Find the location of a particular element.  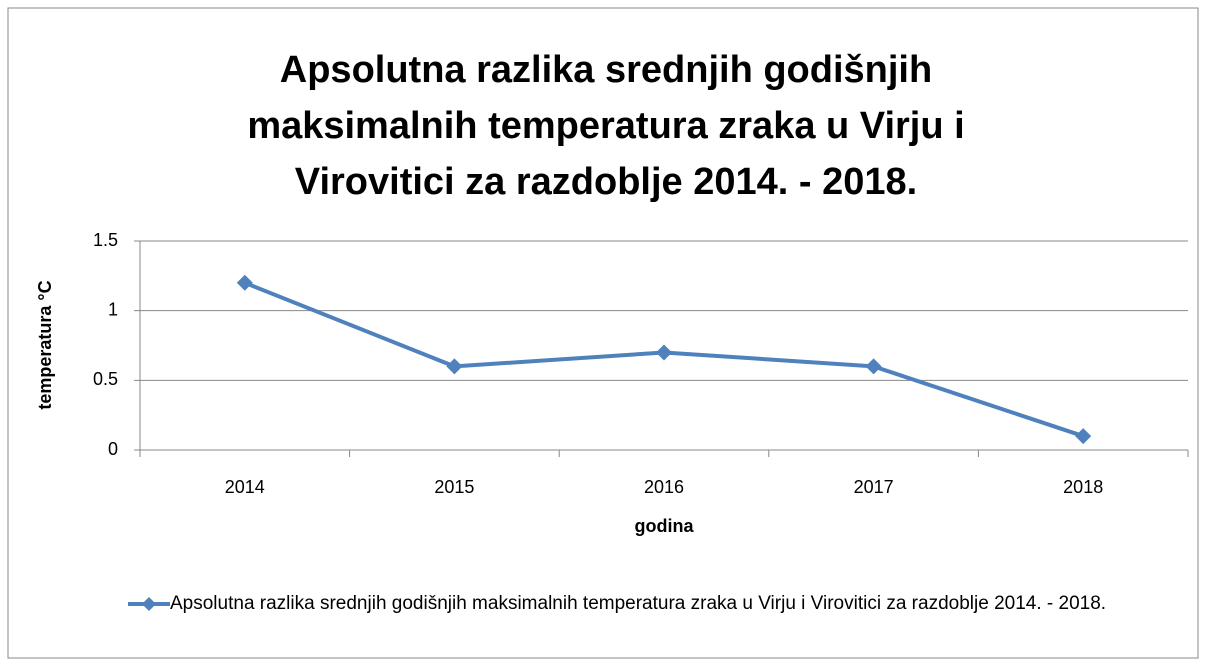

y-tick-label: 1 is located at coordinates (113, 309).